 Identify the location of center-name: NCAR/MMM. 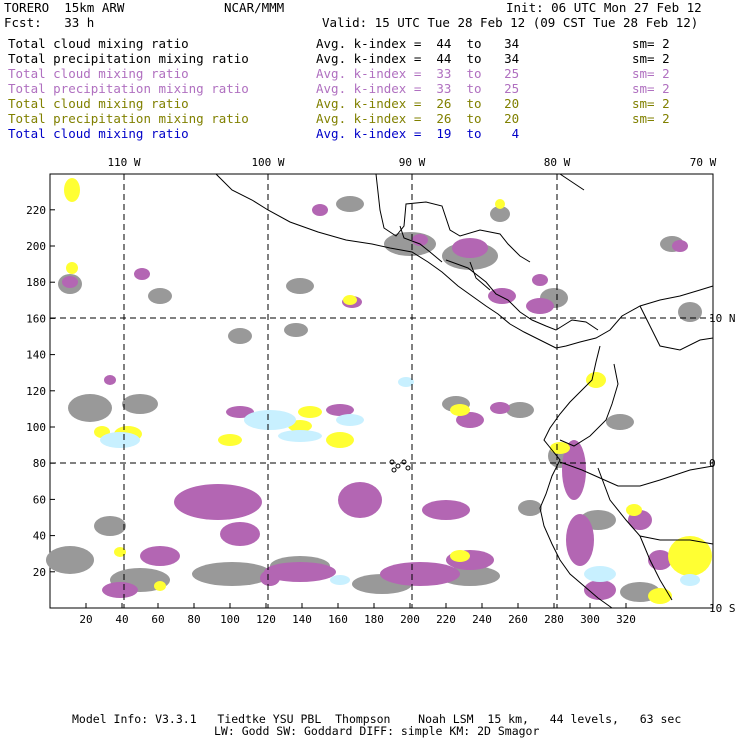
(254, 7).